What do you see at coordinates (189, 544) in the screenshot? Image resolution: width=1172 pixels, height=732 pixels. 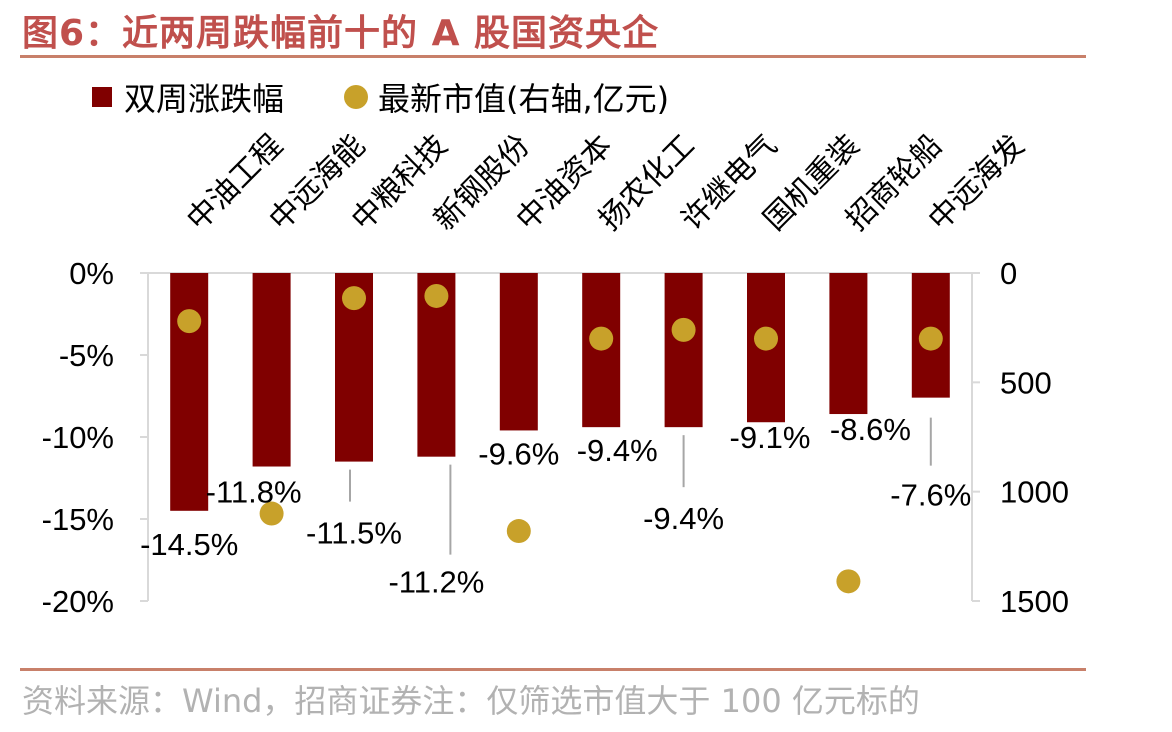 I see `data-label-1: -14.5%` at bounding box center [189, 544].